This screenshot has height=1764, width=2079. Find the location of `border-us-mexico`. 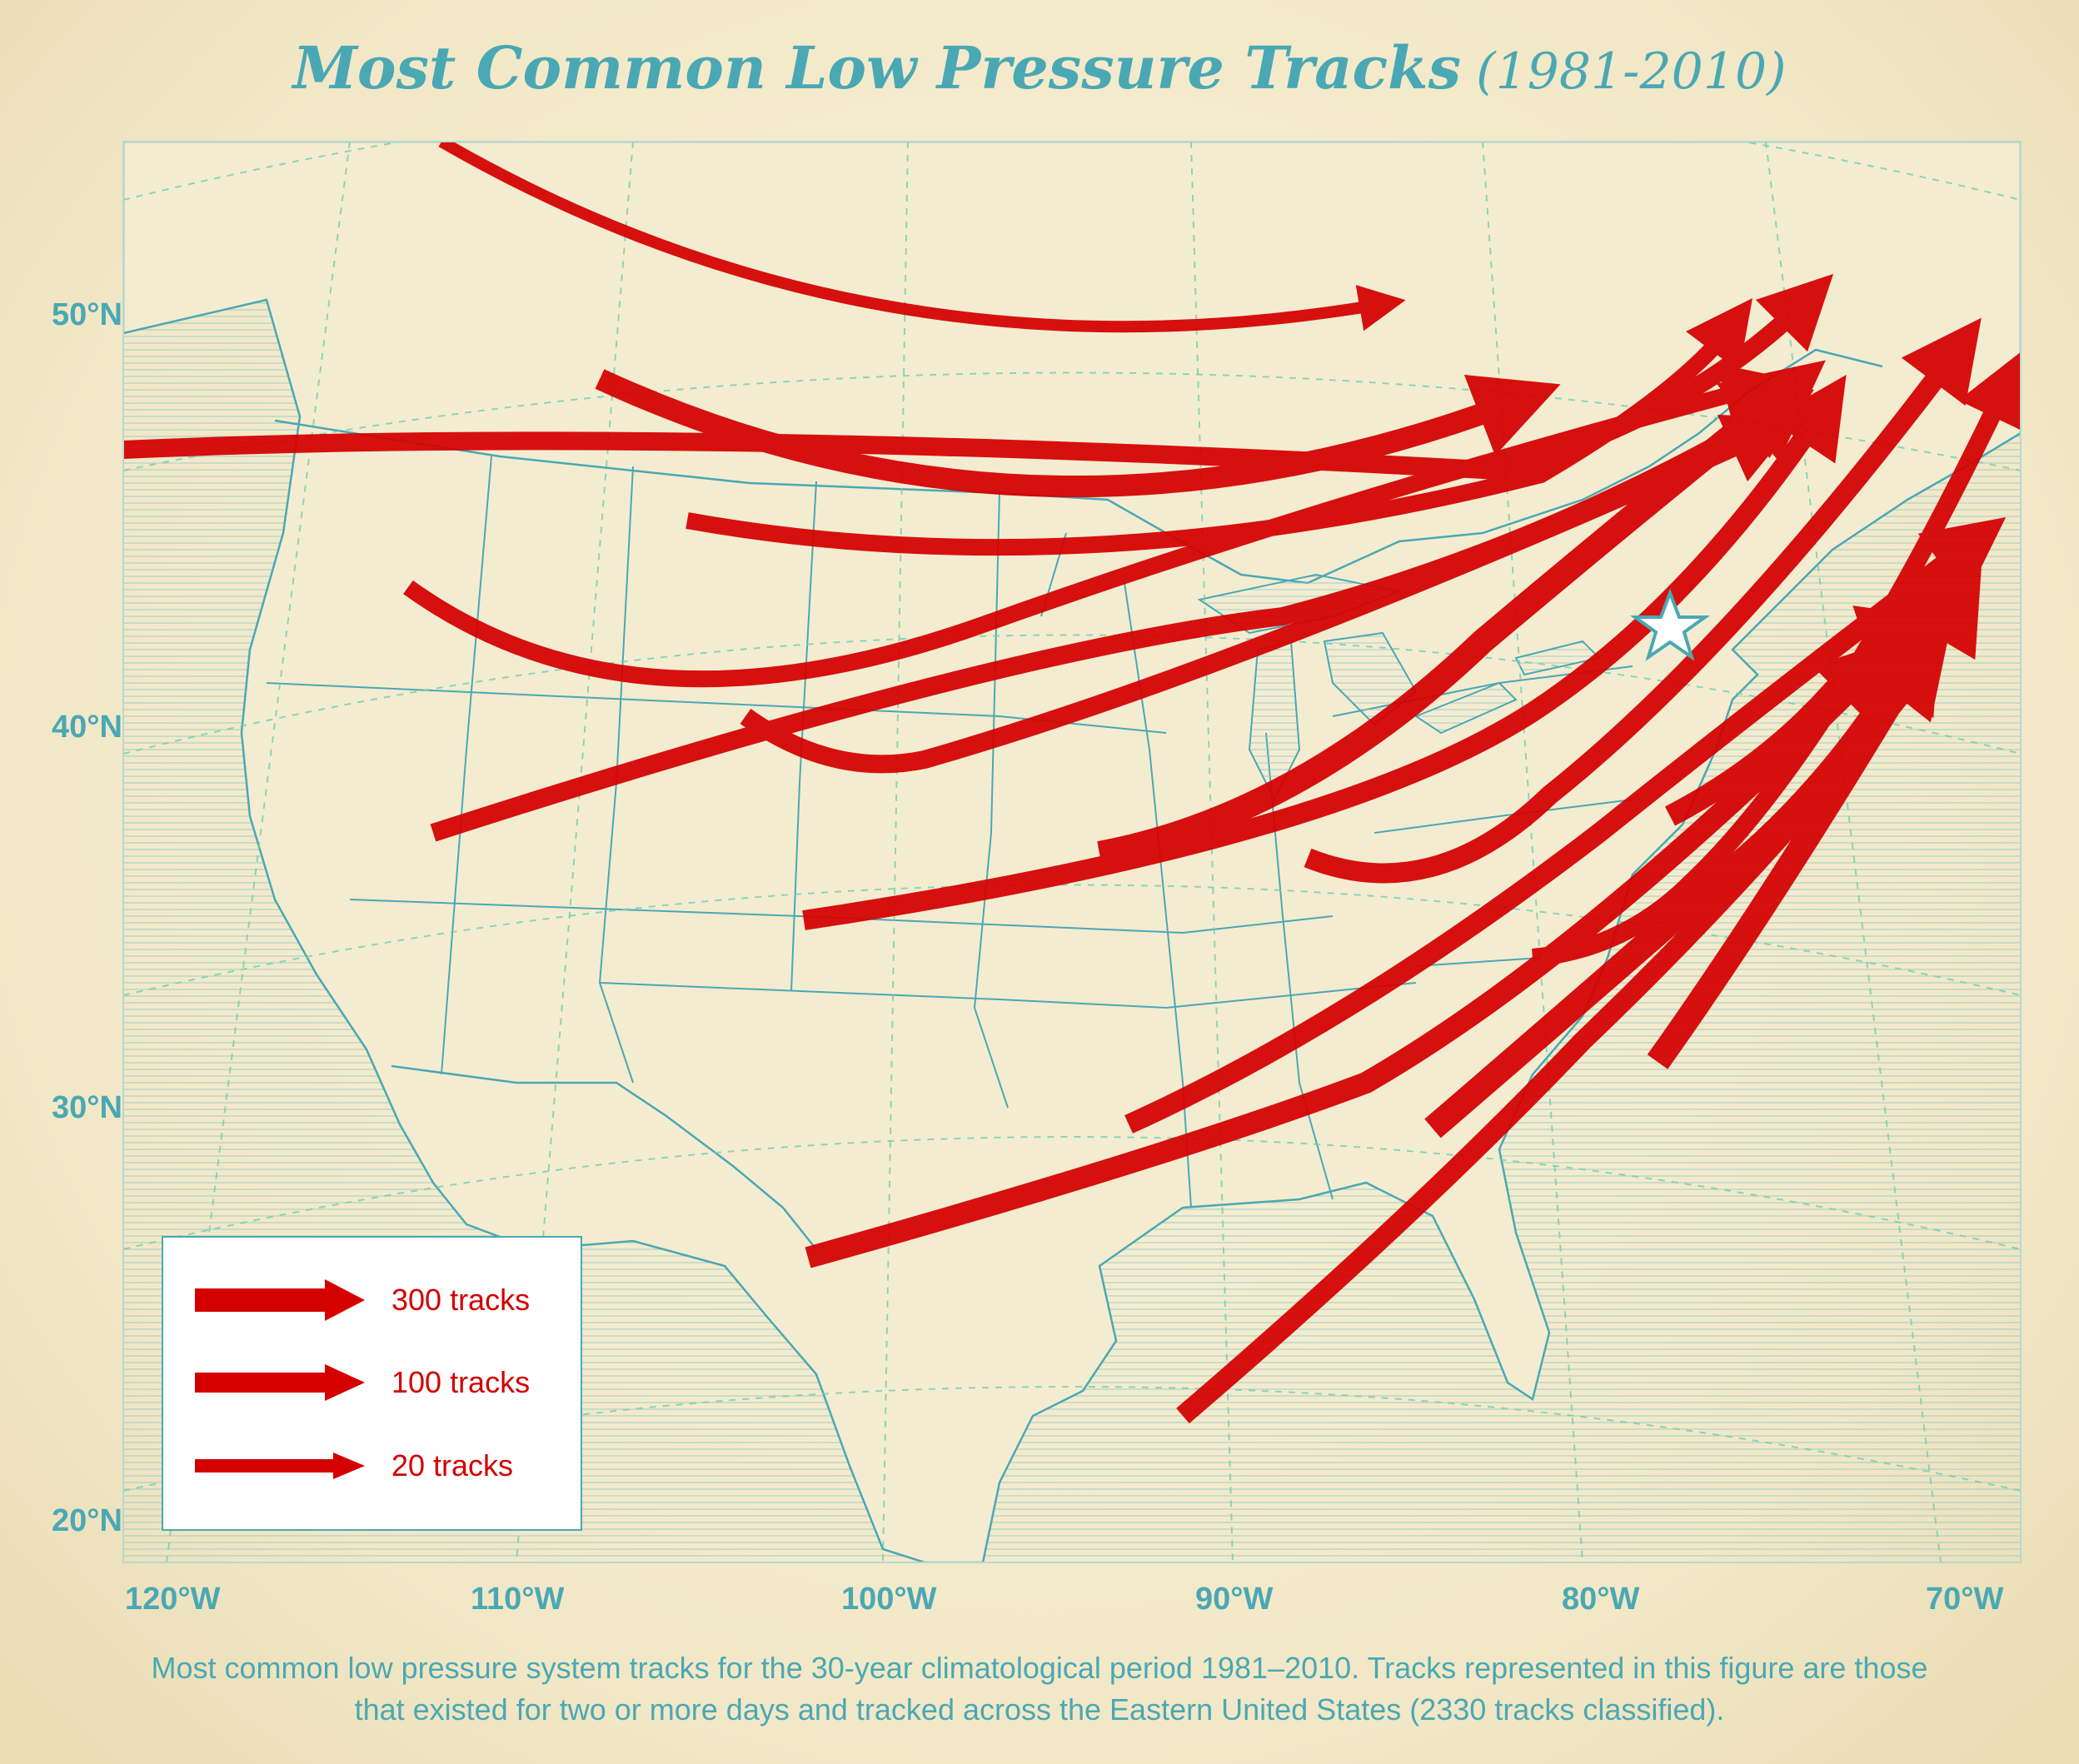

border-us-mexico is located at coordinates (604, 1157).